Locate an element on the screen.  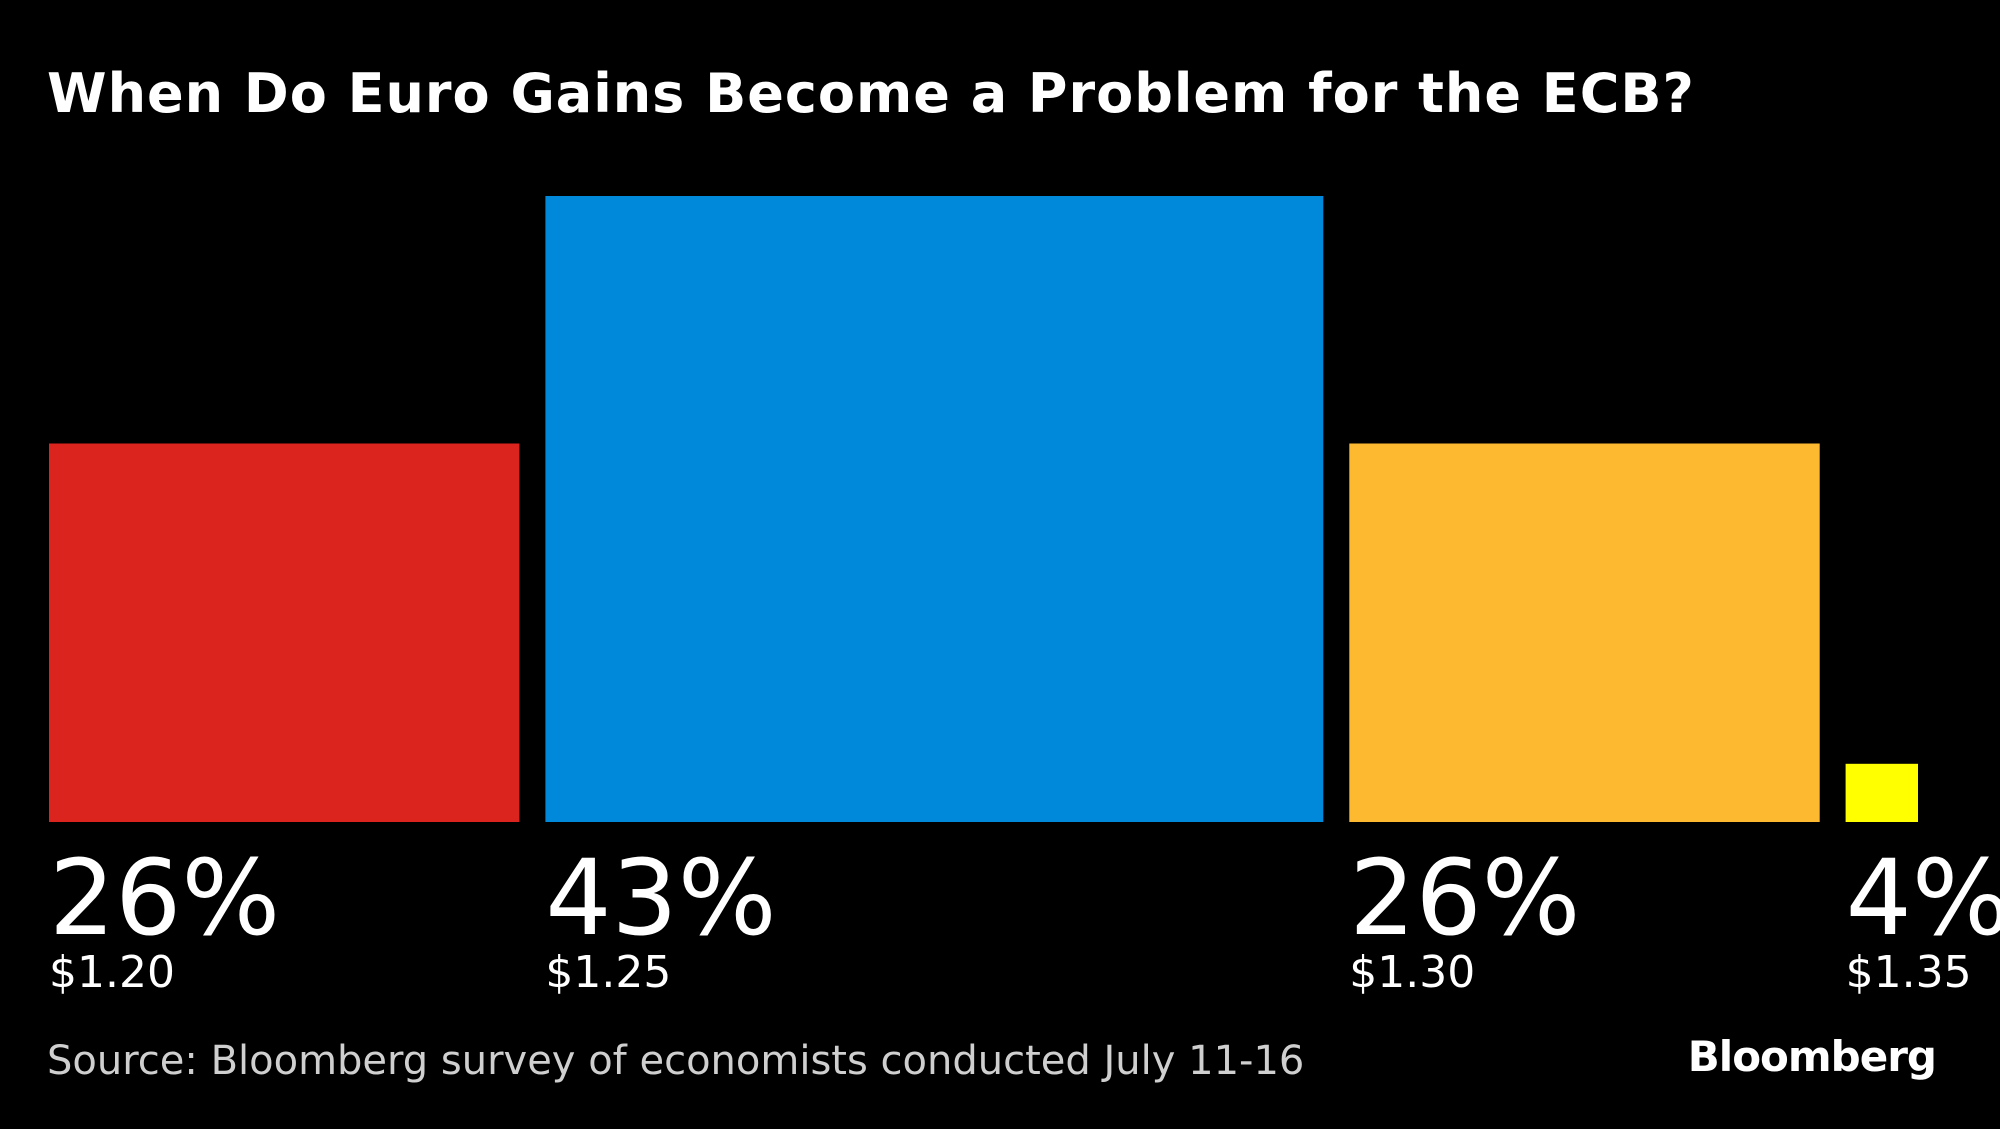
bloomberg-logo: Bloomberg is located at coordinates (1812, 1056).